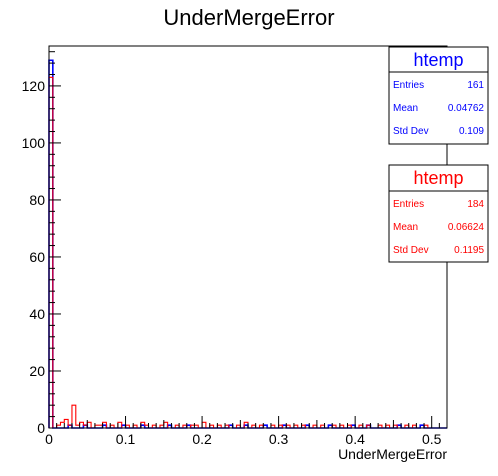 The height and width of the screenshot is (476, 498). Describe the element at coordinates (37, 371) in the screenshot. I see `y-tick-label: 20` at that location.